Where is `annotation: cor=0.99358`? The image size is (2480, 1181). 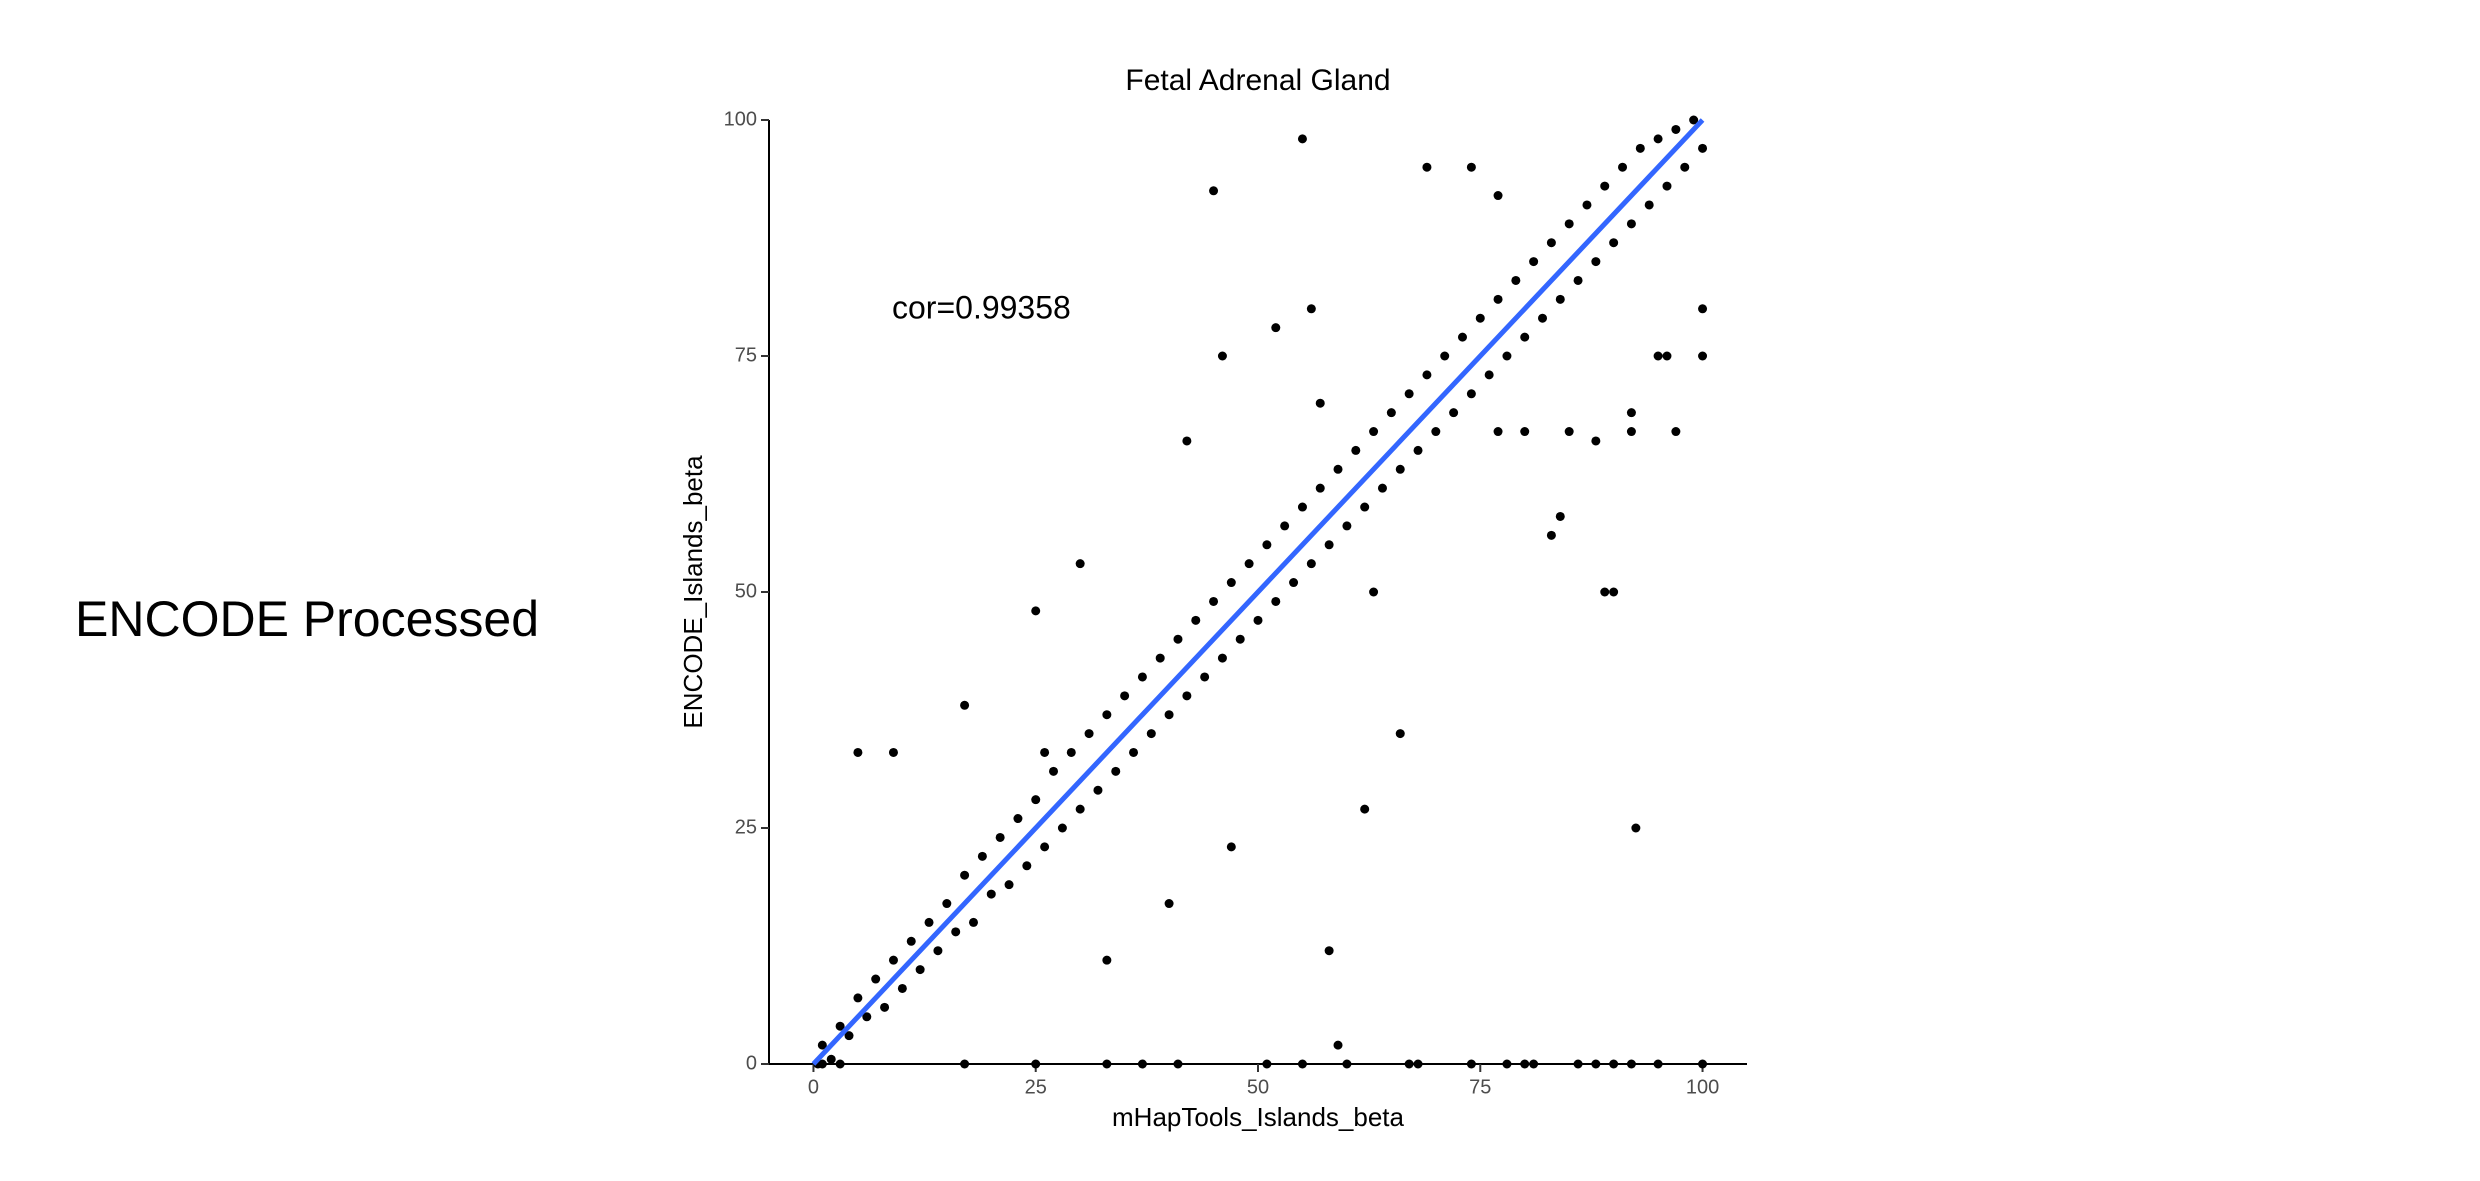 annotation: cor=0.99358 is located at coordinates (981, 307).